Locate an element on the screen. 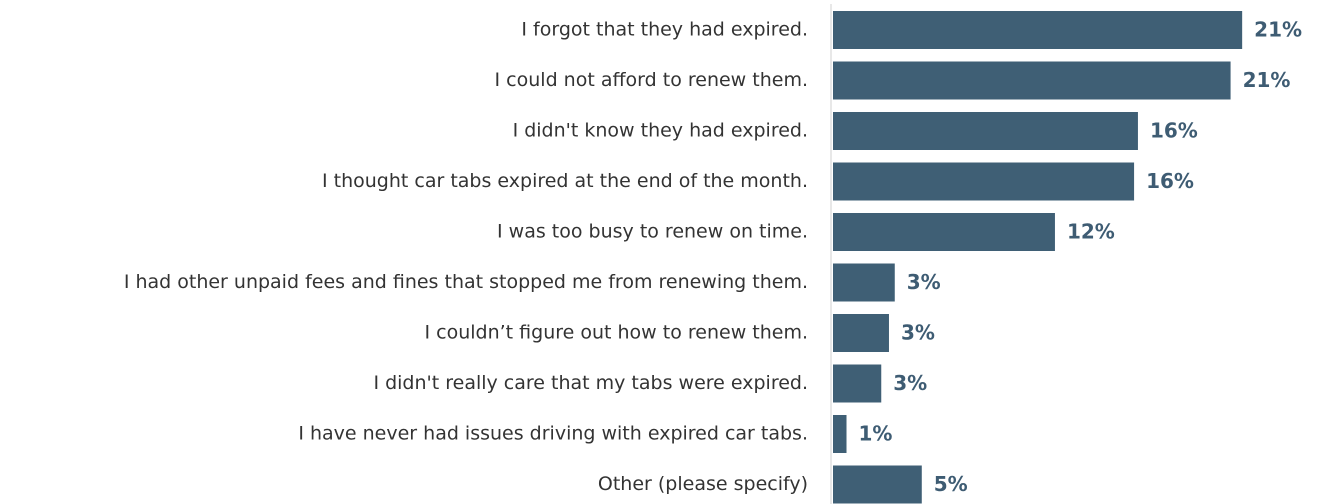 The image size is (1325, 504). value-label: 12% is located at coordinates (1091, 232).